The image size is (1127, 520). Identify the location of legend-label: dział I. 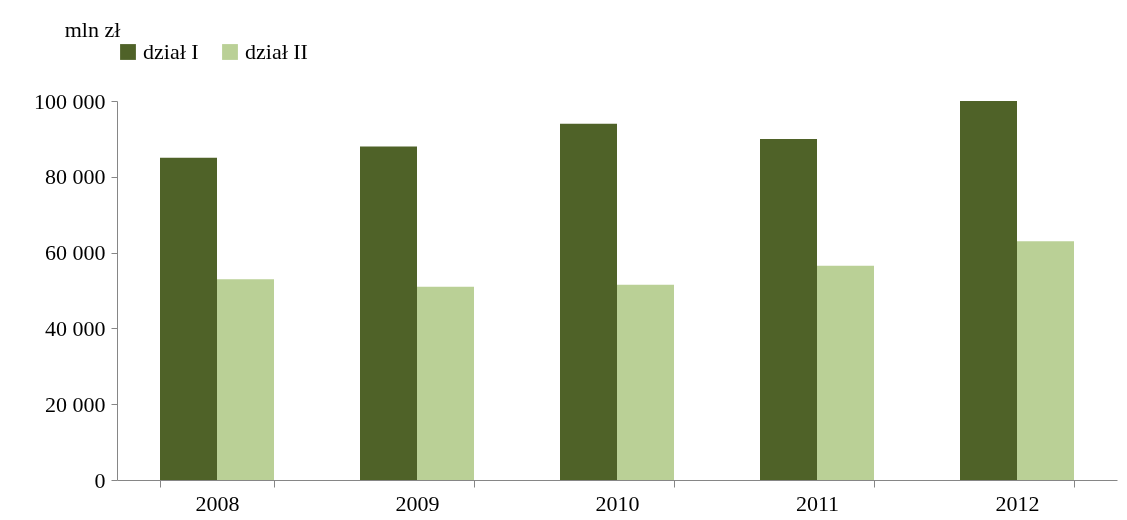
(171, 51).